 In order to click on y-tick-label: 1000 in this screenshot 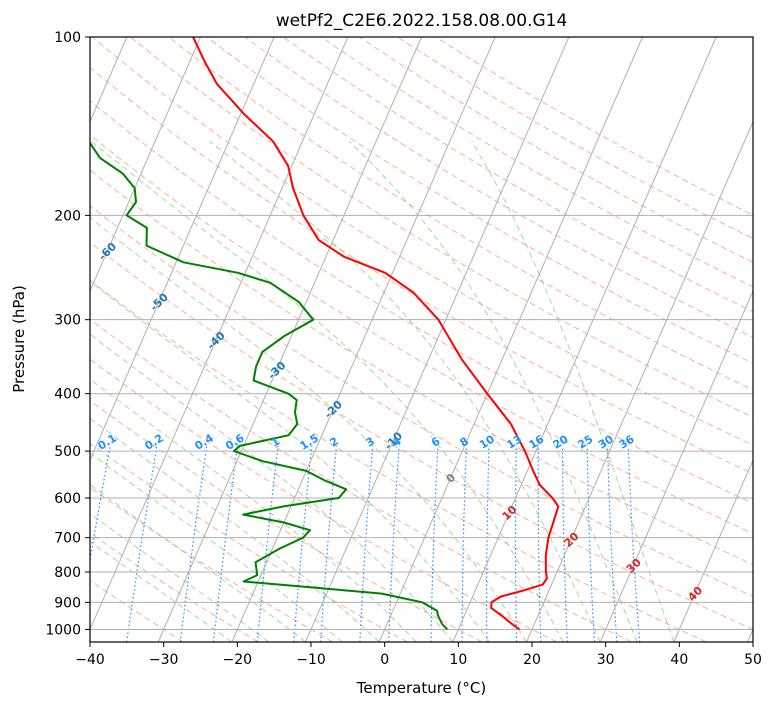, I will do `click(63, 630)`.